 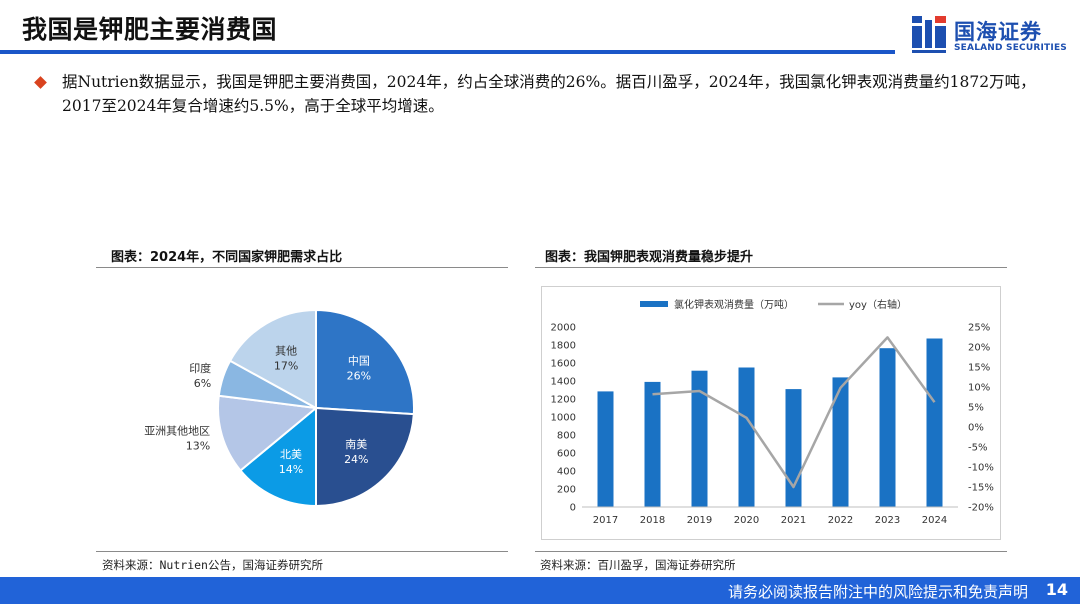 What do you see at coordinates (934, 520) in the screenshot?
I see `x-tick-label: 2024` at bounding box center [934, 520].